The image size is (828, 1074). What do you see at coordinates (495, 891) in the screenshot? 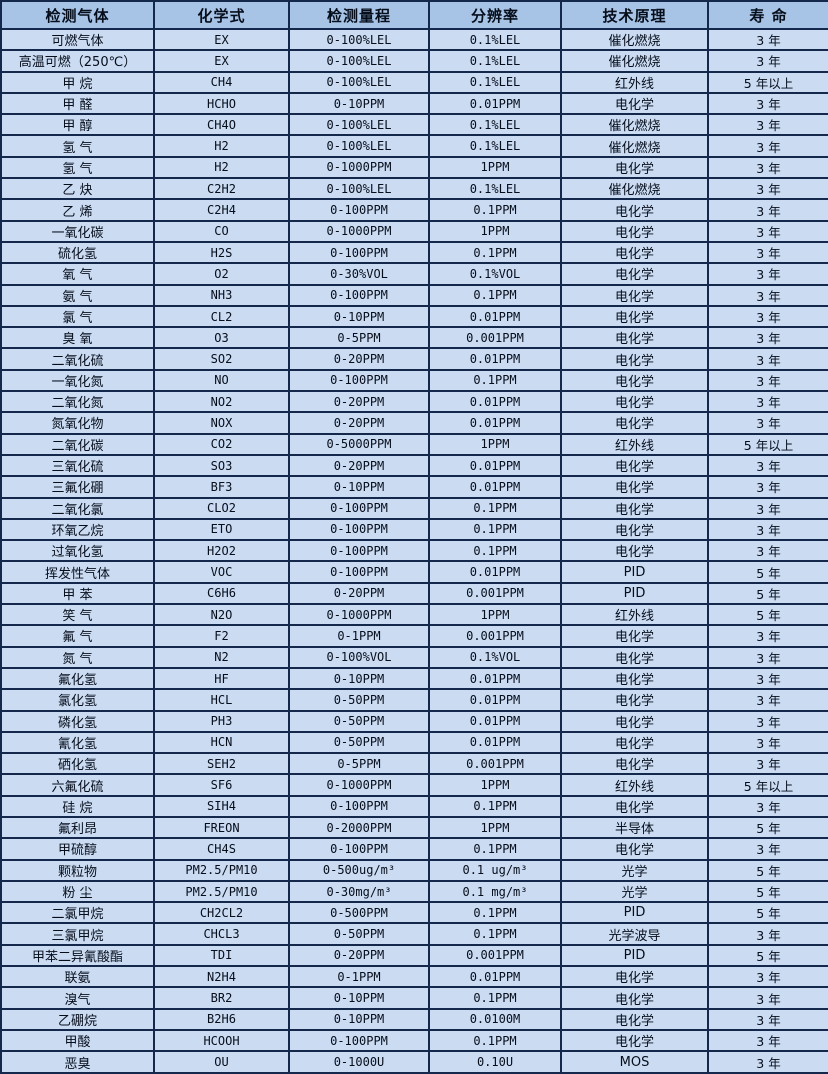
I see `cell-resolution: 0.1 mg/m³` at bounding box center [495, 891].